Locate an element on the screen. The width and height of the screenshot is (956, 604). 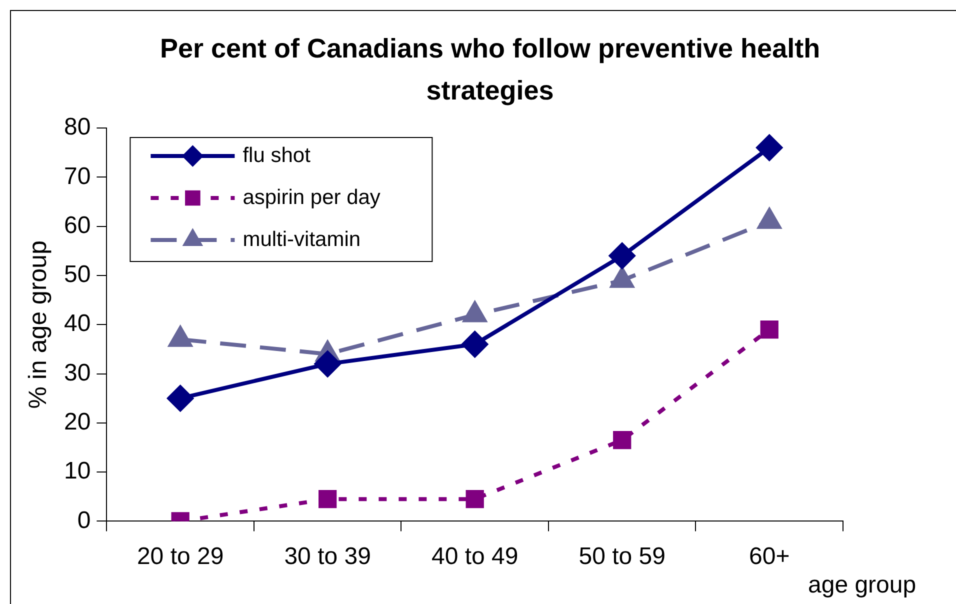
y-tick-label: 60 is located at coordinates (77, 225).